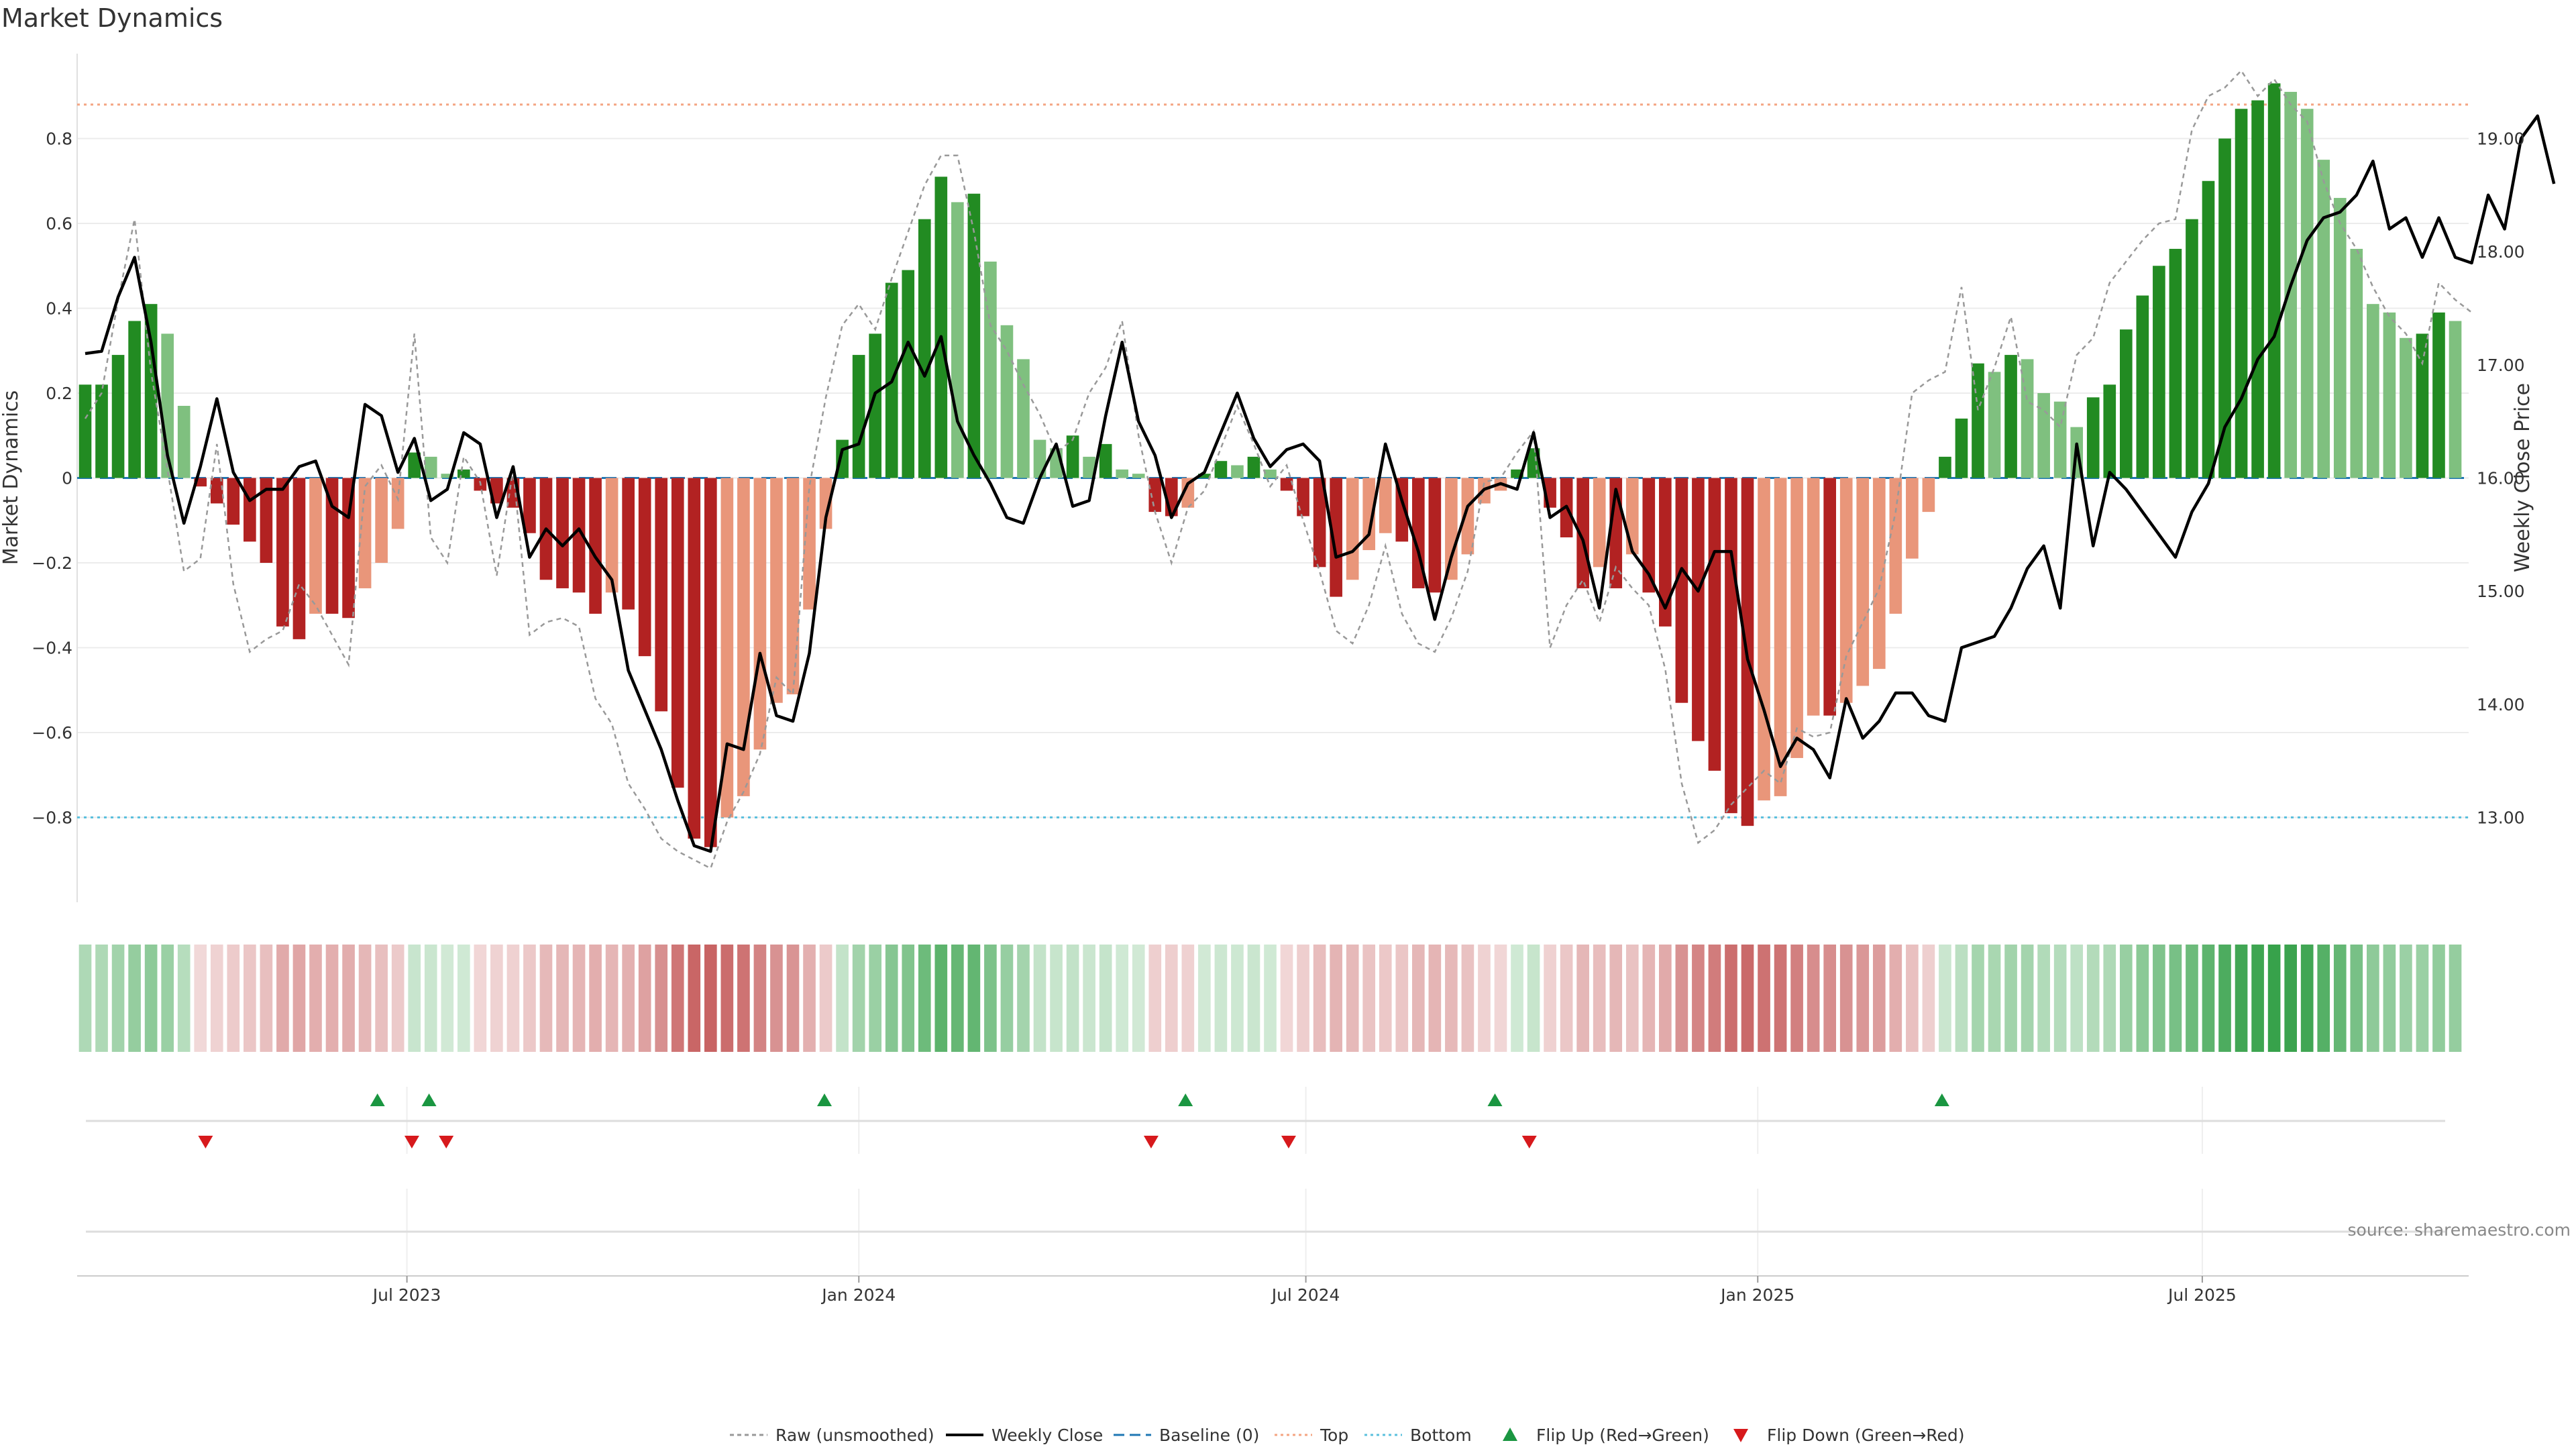 Image resolution: width=2576 pixels, height=1449 pixels. What do you see at coordinates (112, 18) in the screenshot?
I see `chart-title: Market Dynamics` at bounding box center [112, 18].